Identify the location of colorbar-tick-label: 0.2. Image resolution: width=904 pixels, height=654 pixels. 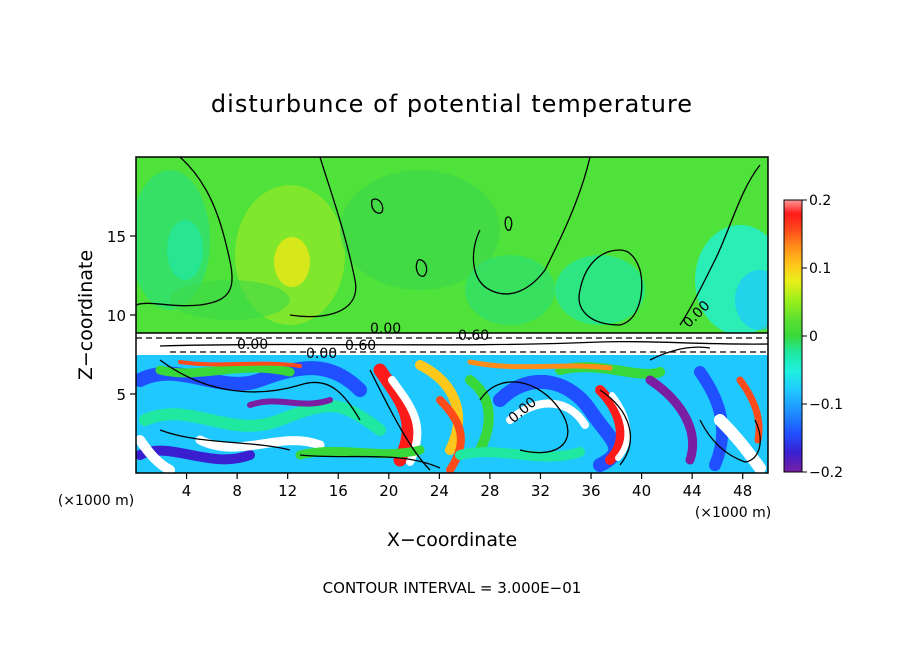
(820, 201).